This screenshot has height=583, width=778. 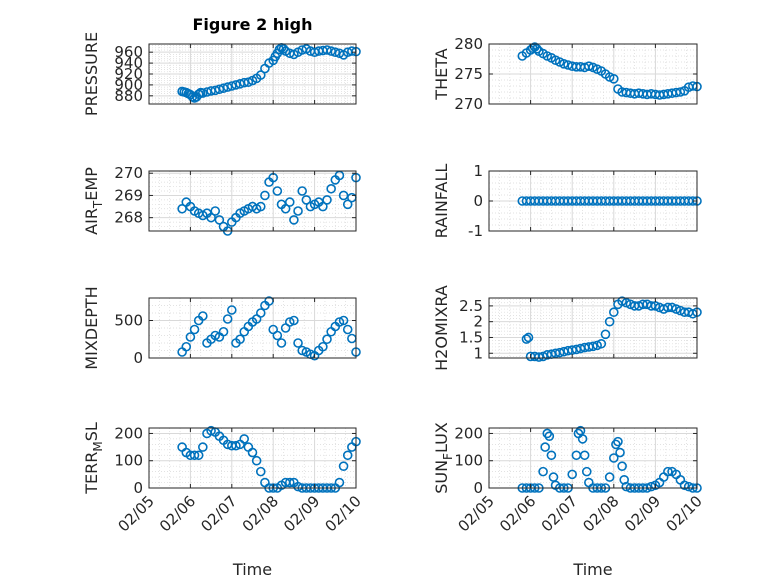 I want to click on y-tick-label: 100, so click(x=128, y=461).